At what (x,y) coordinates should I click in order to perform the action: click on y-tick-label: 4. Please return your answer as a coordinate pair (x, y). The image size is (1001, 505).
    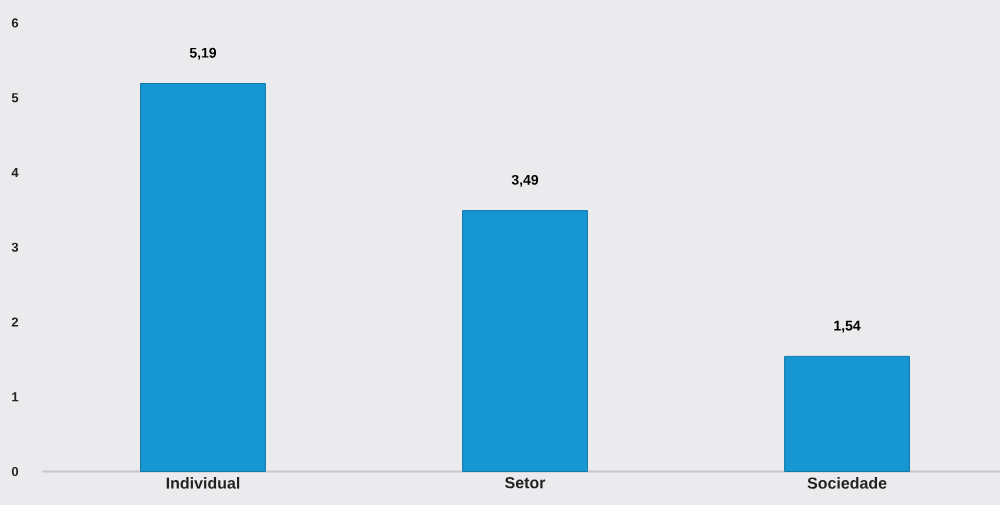
    Looking at the image, I should click on (15, 172).